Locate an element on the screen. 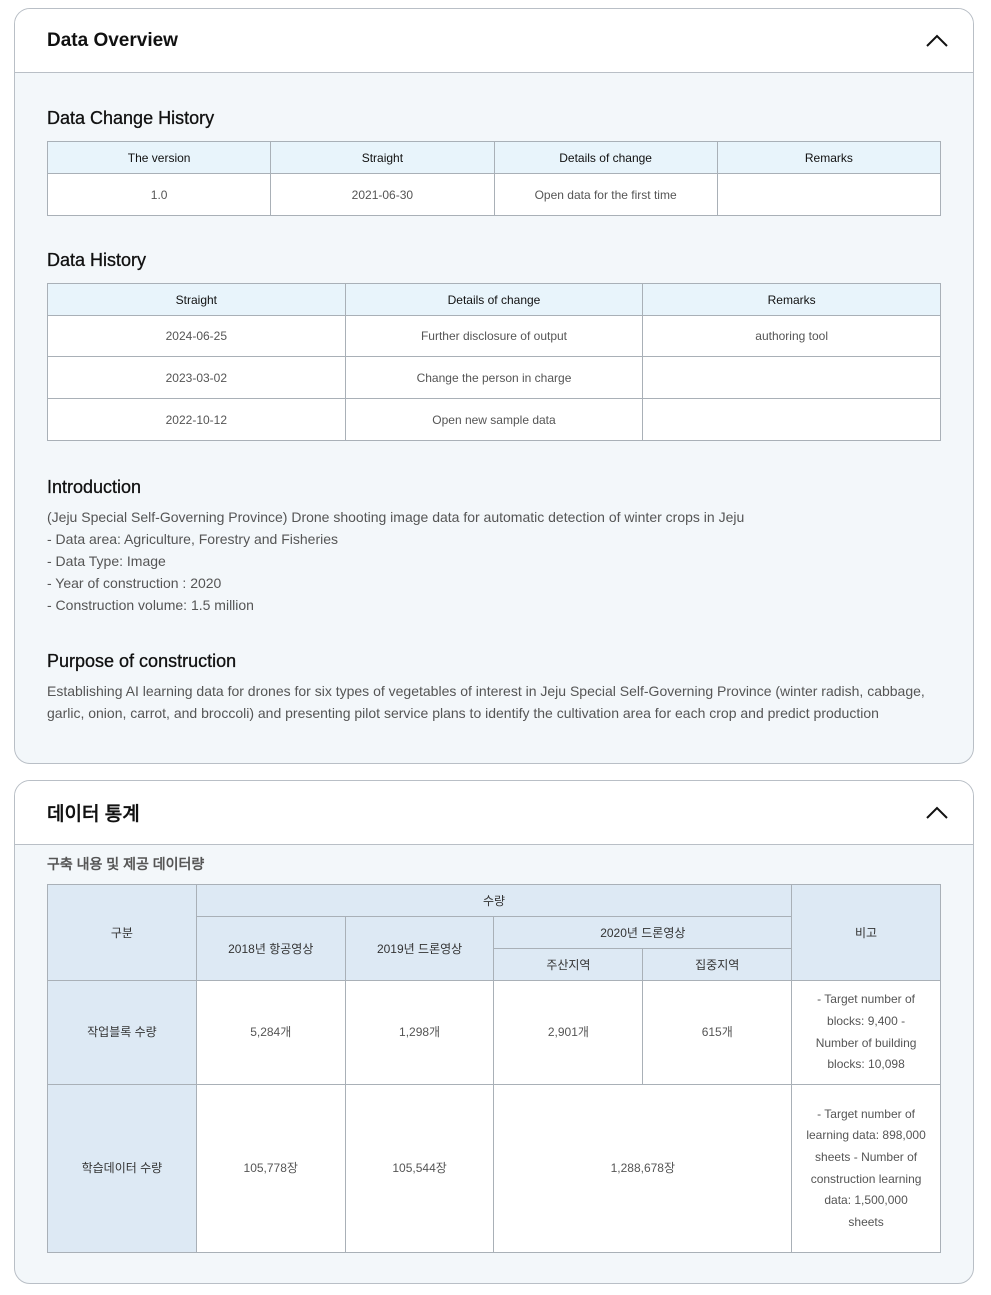  section-title: Data History is located at coordinates (97, 260).